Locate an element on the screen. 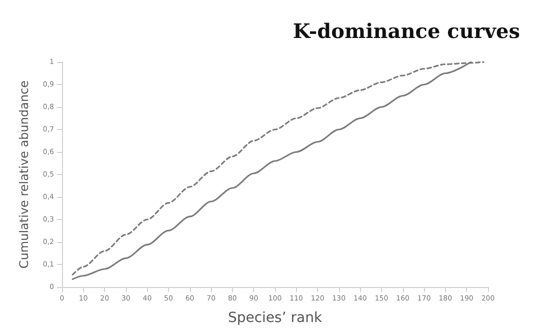 This screenshot has height=332, width=537. x-axis-title: Species’ rank is located at coordinates (275, 318).